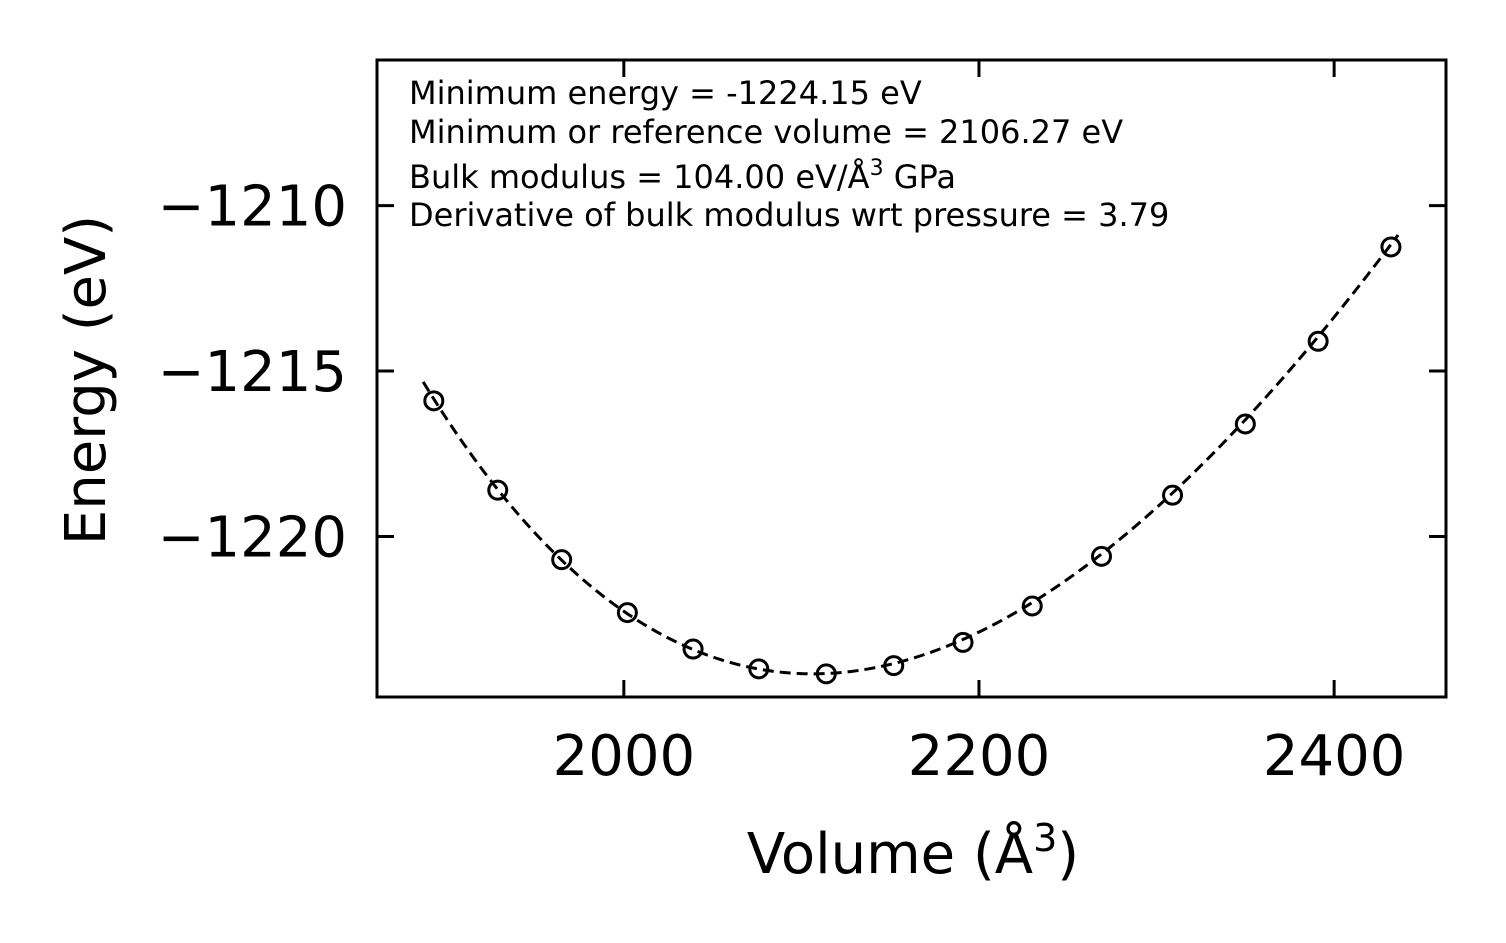 The height and width of the screenshot is (943, 1506). Describe the element at coordinates (86, 380) in the screenshot. I see `y-axis-label: Energy (eV)` at that location.